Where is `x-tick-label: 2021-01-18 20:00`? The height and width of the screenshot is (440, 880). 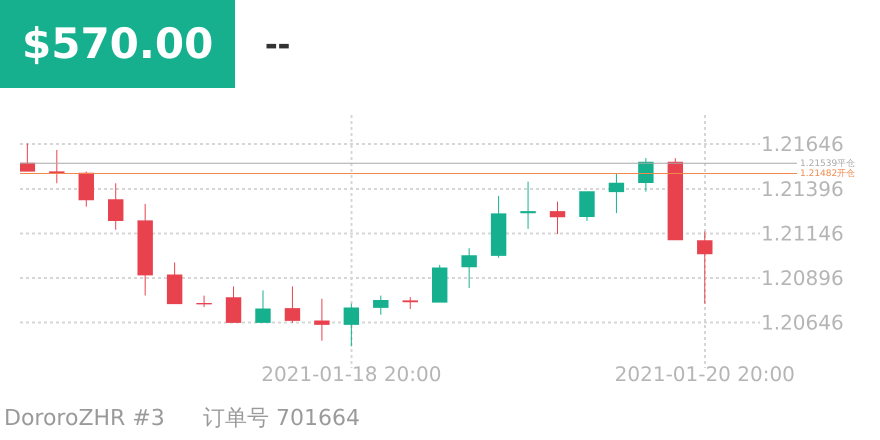 x-tick-label: 2021-01-18 20:00 is located at coordinates (351, 374).